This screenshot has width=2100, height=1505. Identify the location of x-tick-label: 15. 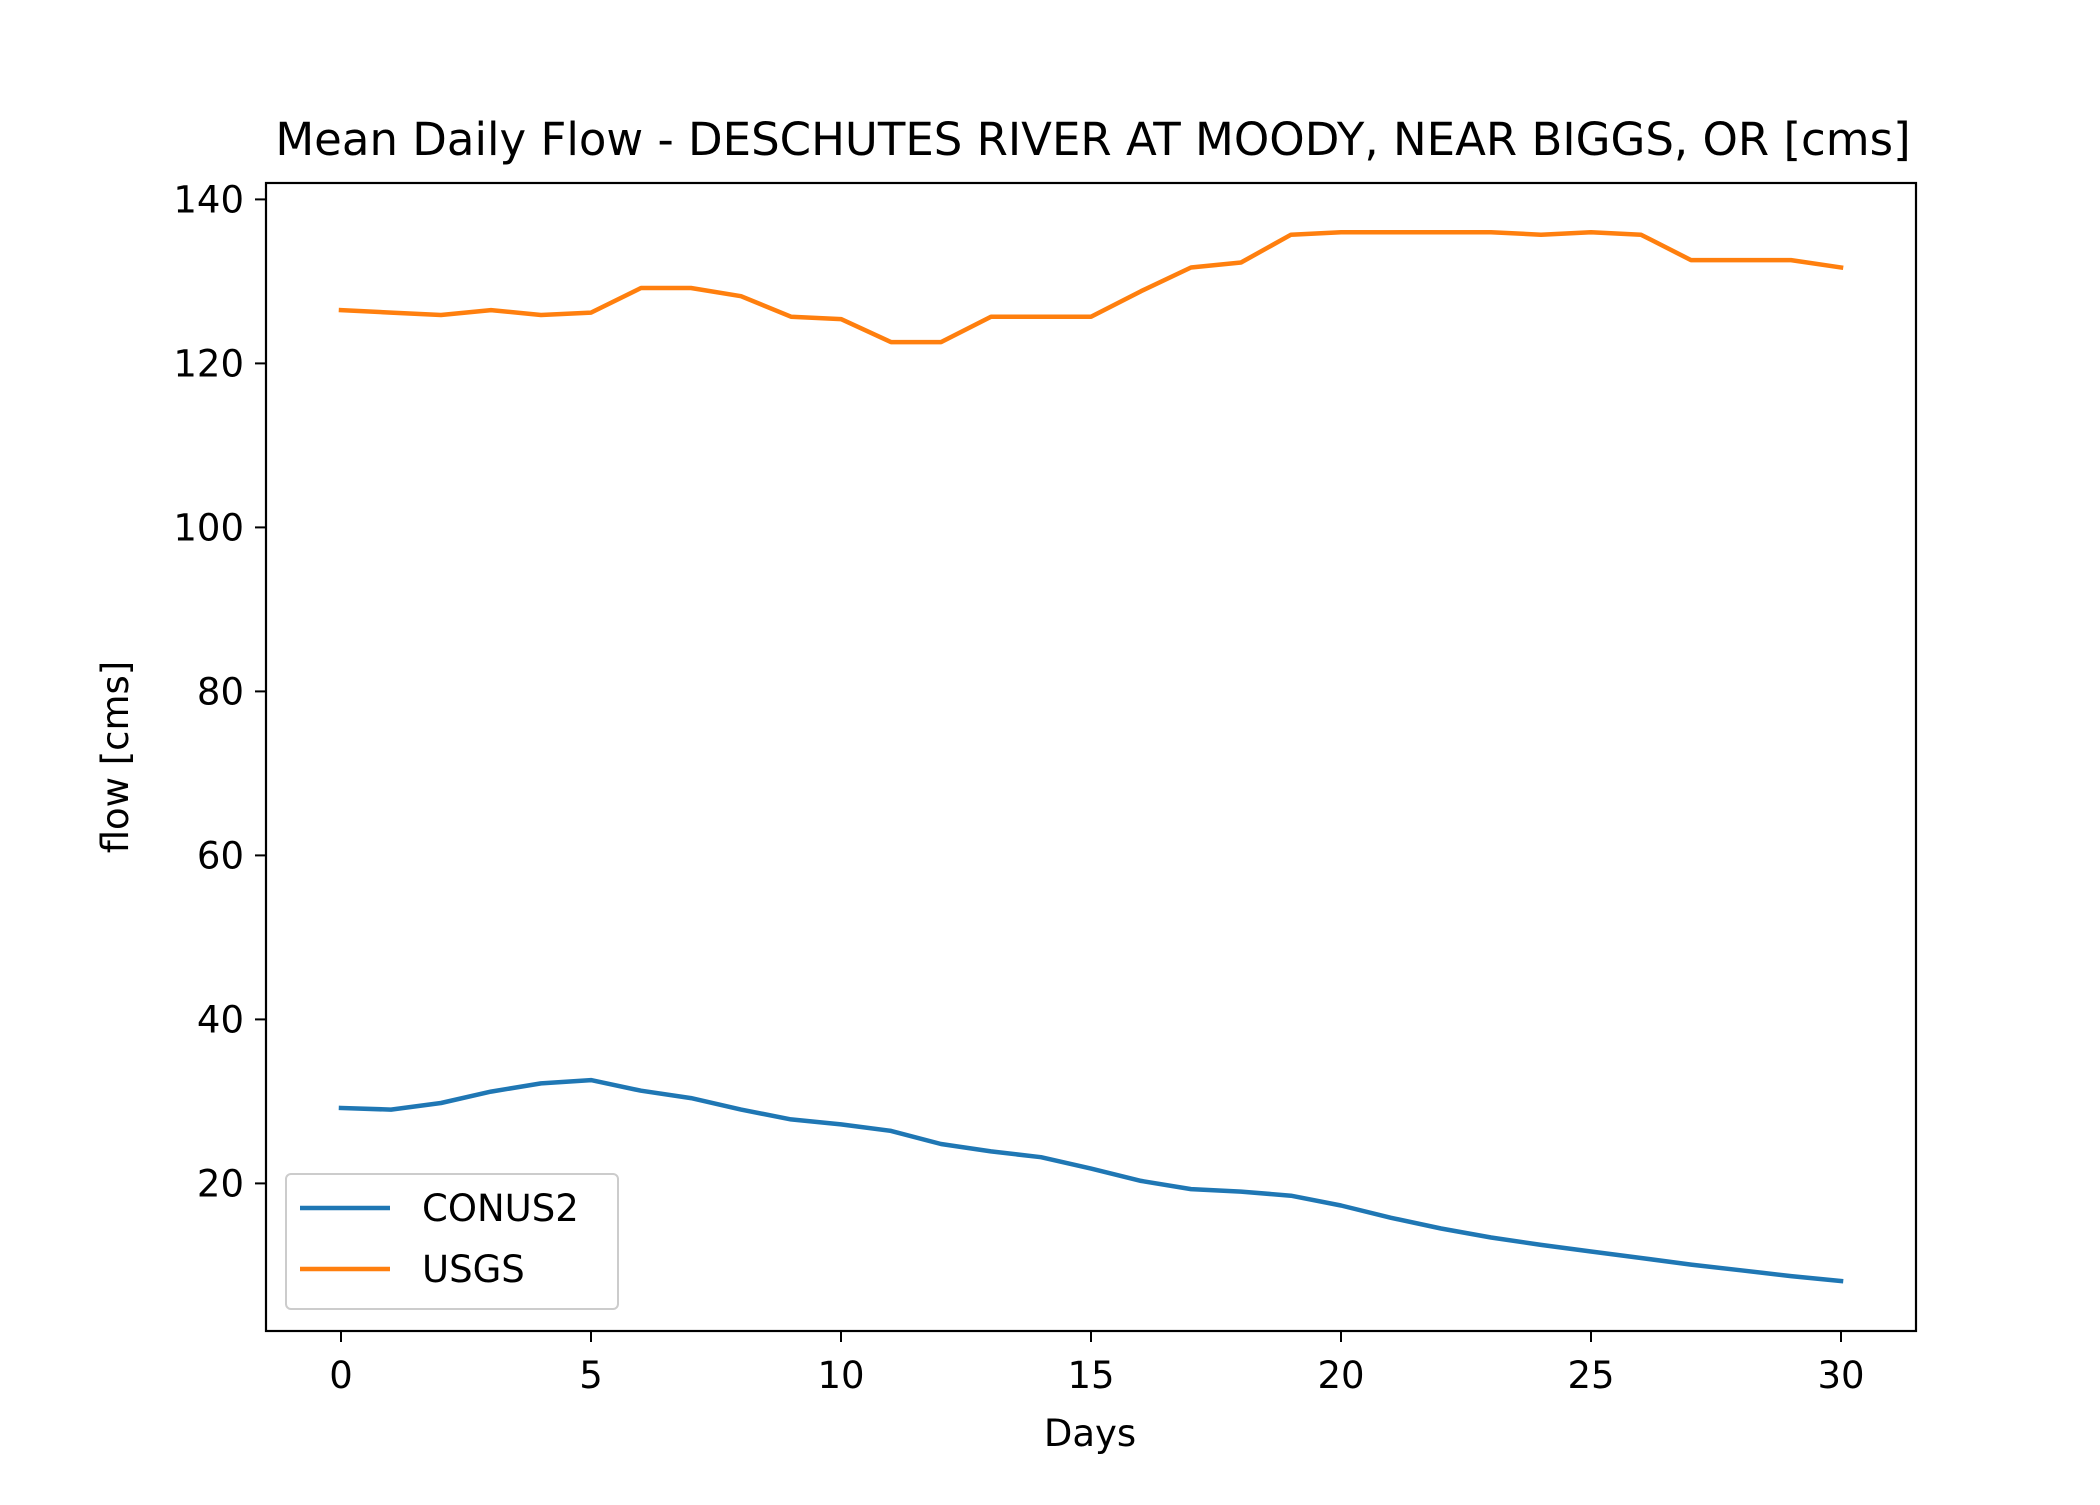
(1090, 1375).